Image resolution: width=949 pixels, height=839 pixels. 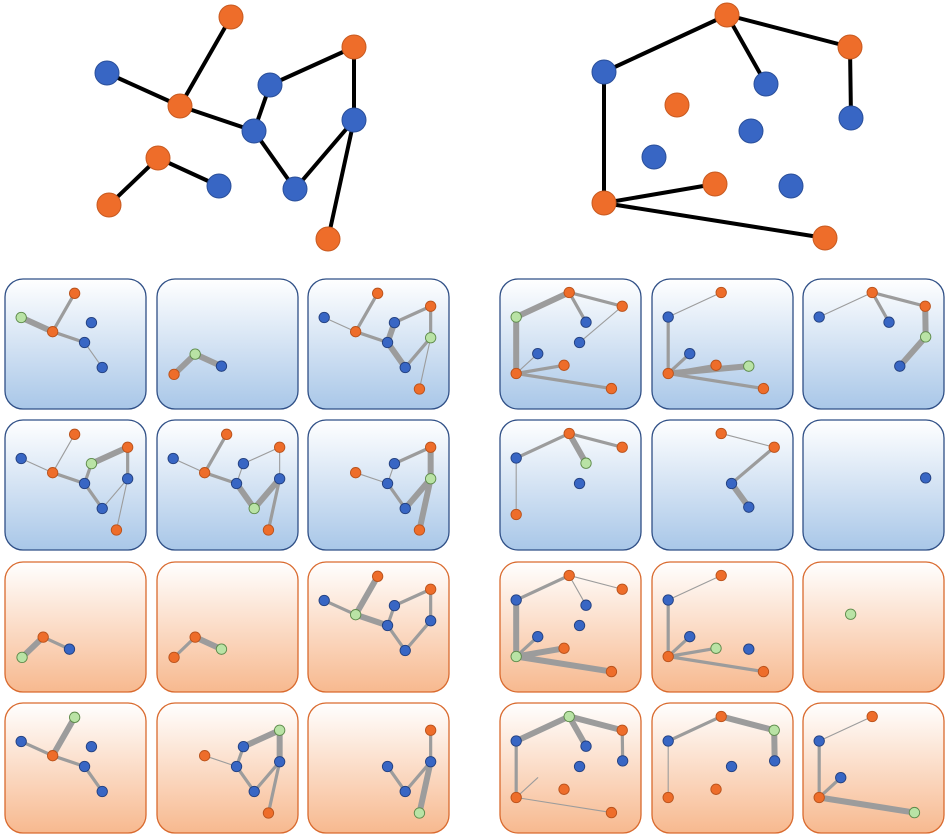 What do you see at coordinates (873, 768) in the screenshot?
I see `panel-right-r4-c3` at bounding box center [873, 768].